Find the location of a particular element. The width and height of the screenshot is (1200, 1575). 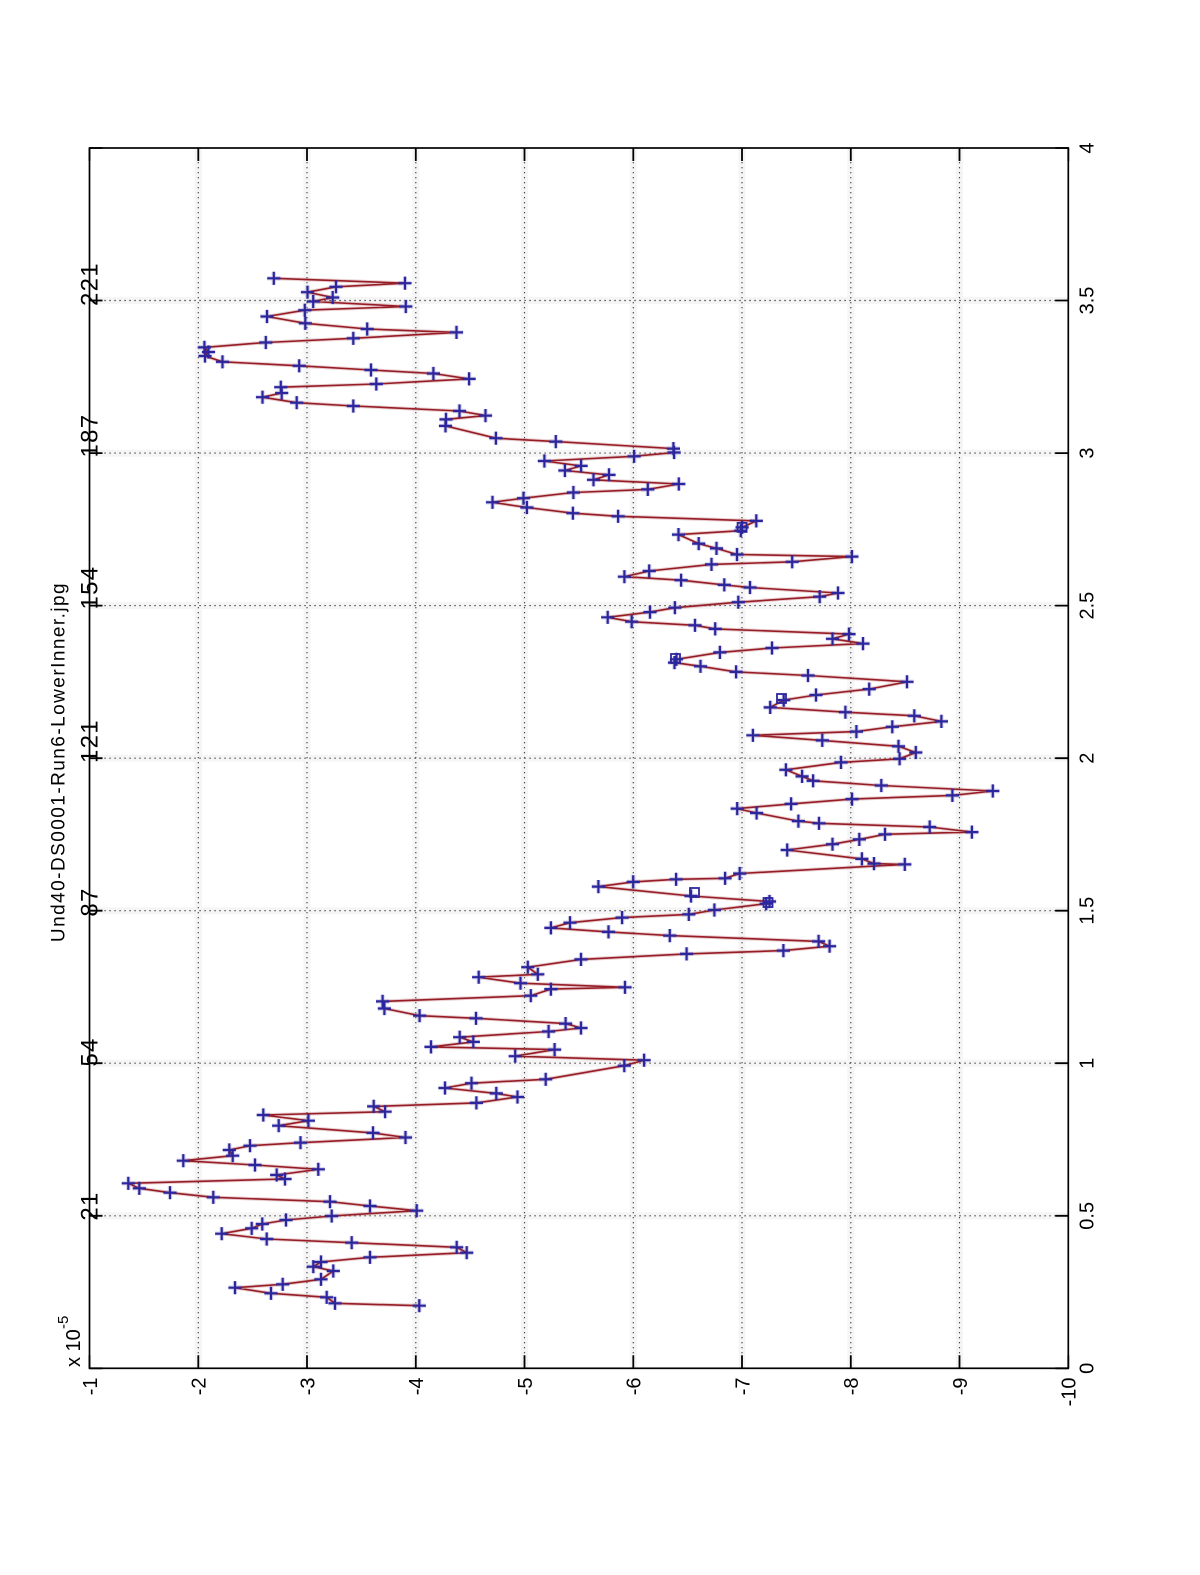

svg-text: -1 is located at coordinates (91, 1387).